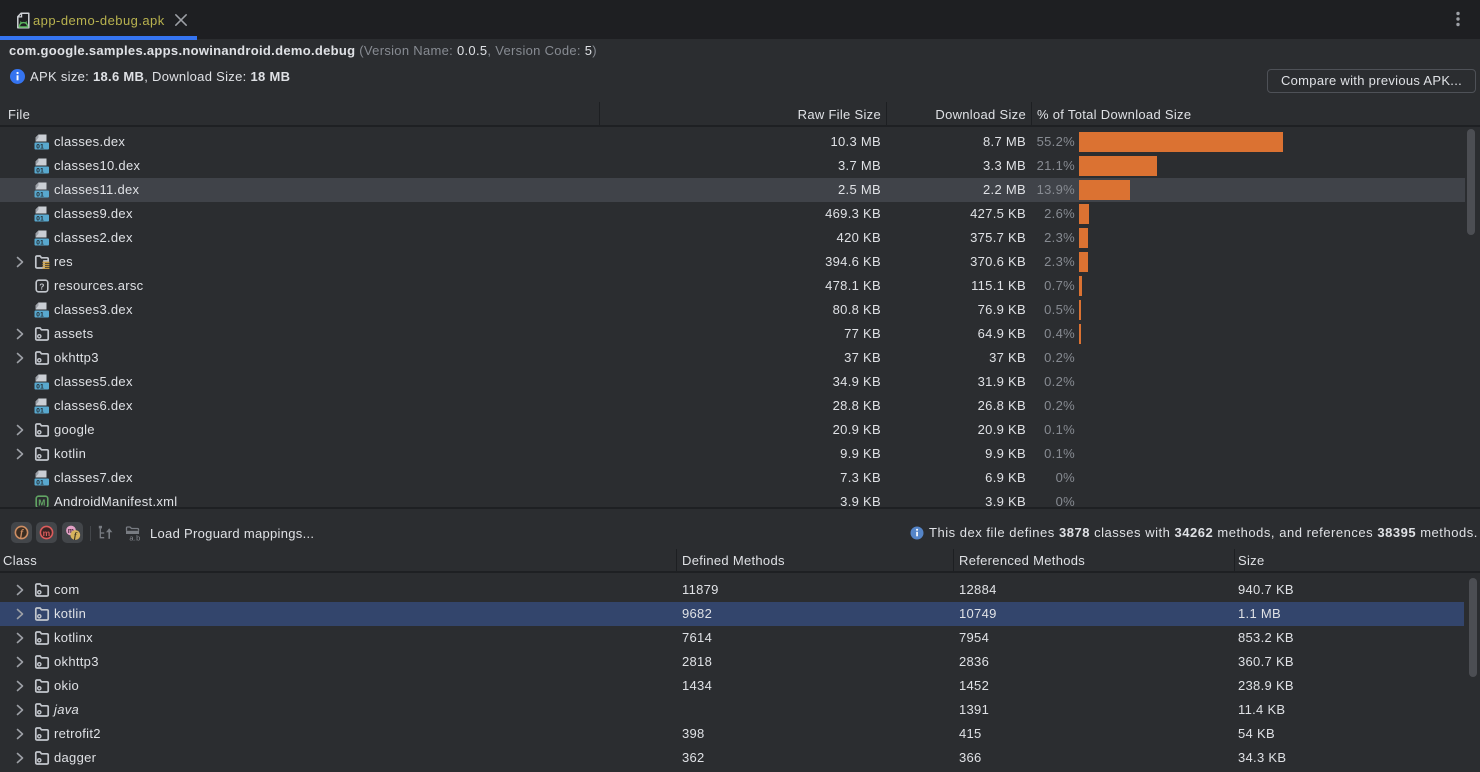  What do you see at coordinates (134, 537) in the screenshot?
I see `svg-text: a.b` at bounding box center [134, 537].